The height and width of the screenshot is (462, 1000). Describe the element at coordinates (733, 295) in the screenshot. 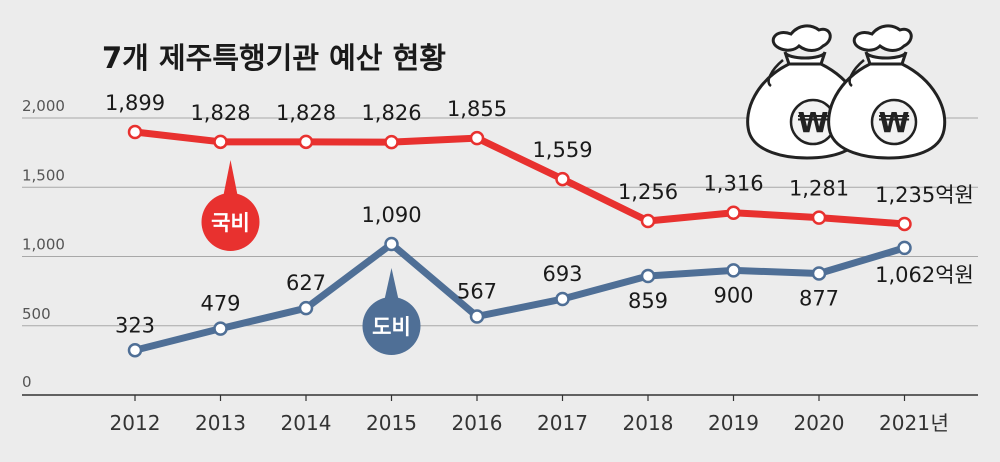

I see `data-label: 900` at that location.